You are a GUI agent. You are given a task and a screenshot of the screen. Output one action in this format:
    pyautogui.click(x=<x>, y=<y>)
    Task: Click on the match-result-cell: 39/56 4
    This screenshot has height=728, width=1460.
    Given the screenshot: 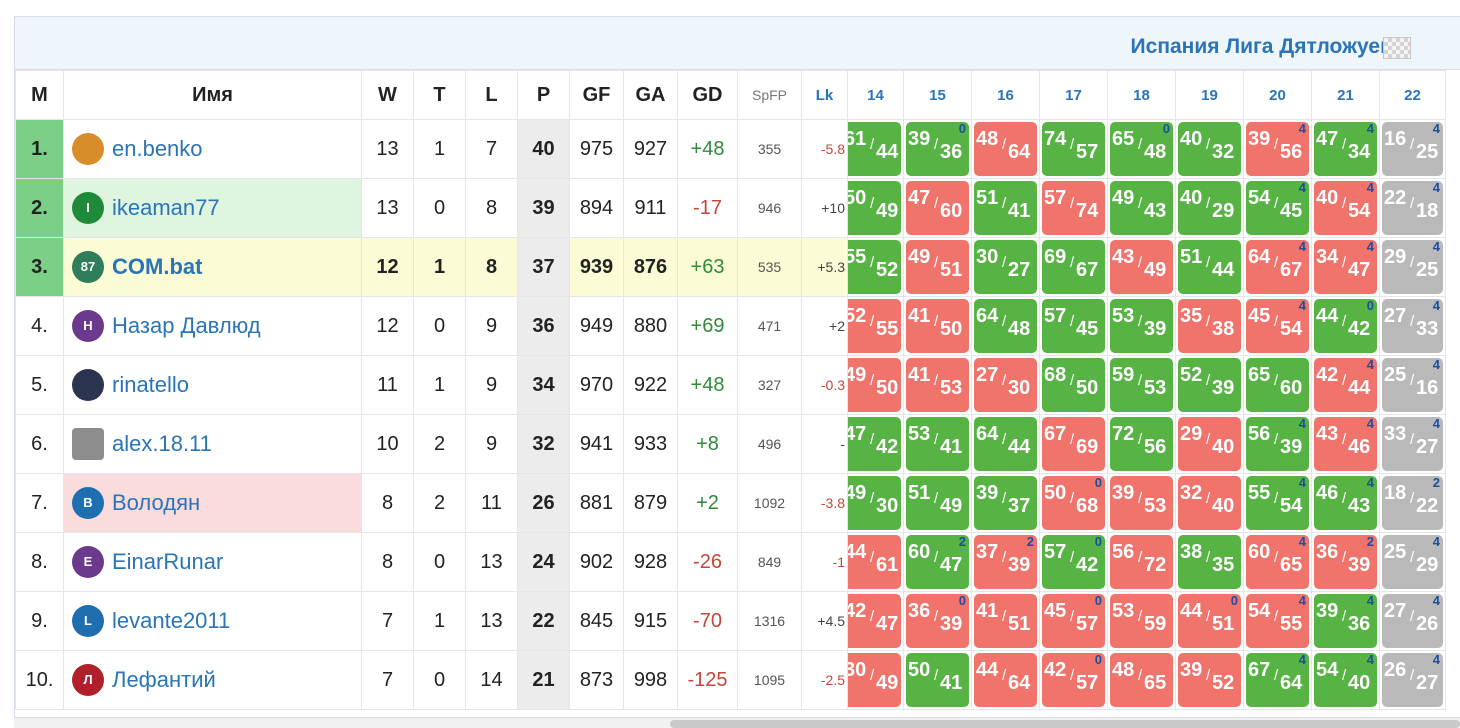 What is the action you would take?
    pyautogui.click(x=1277, y=149)
    